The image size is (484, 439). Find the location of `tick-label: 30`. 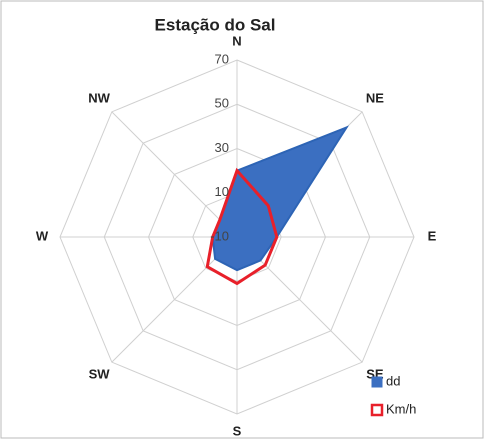

tick-label: 30 is located at coordinates (222, 147).